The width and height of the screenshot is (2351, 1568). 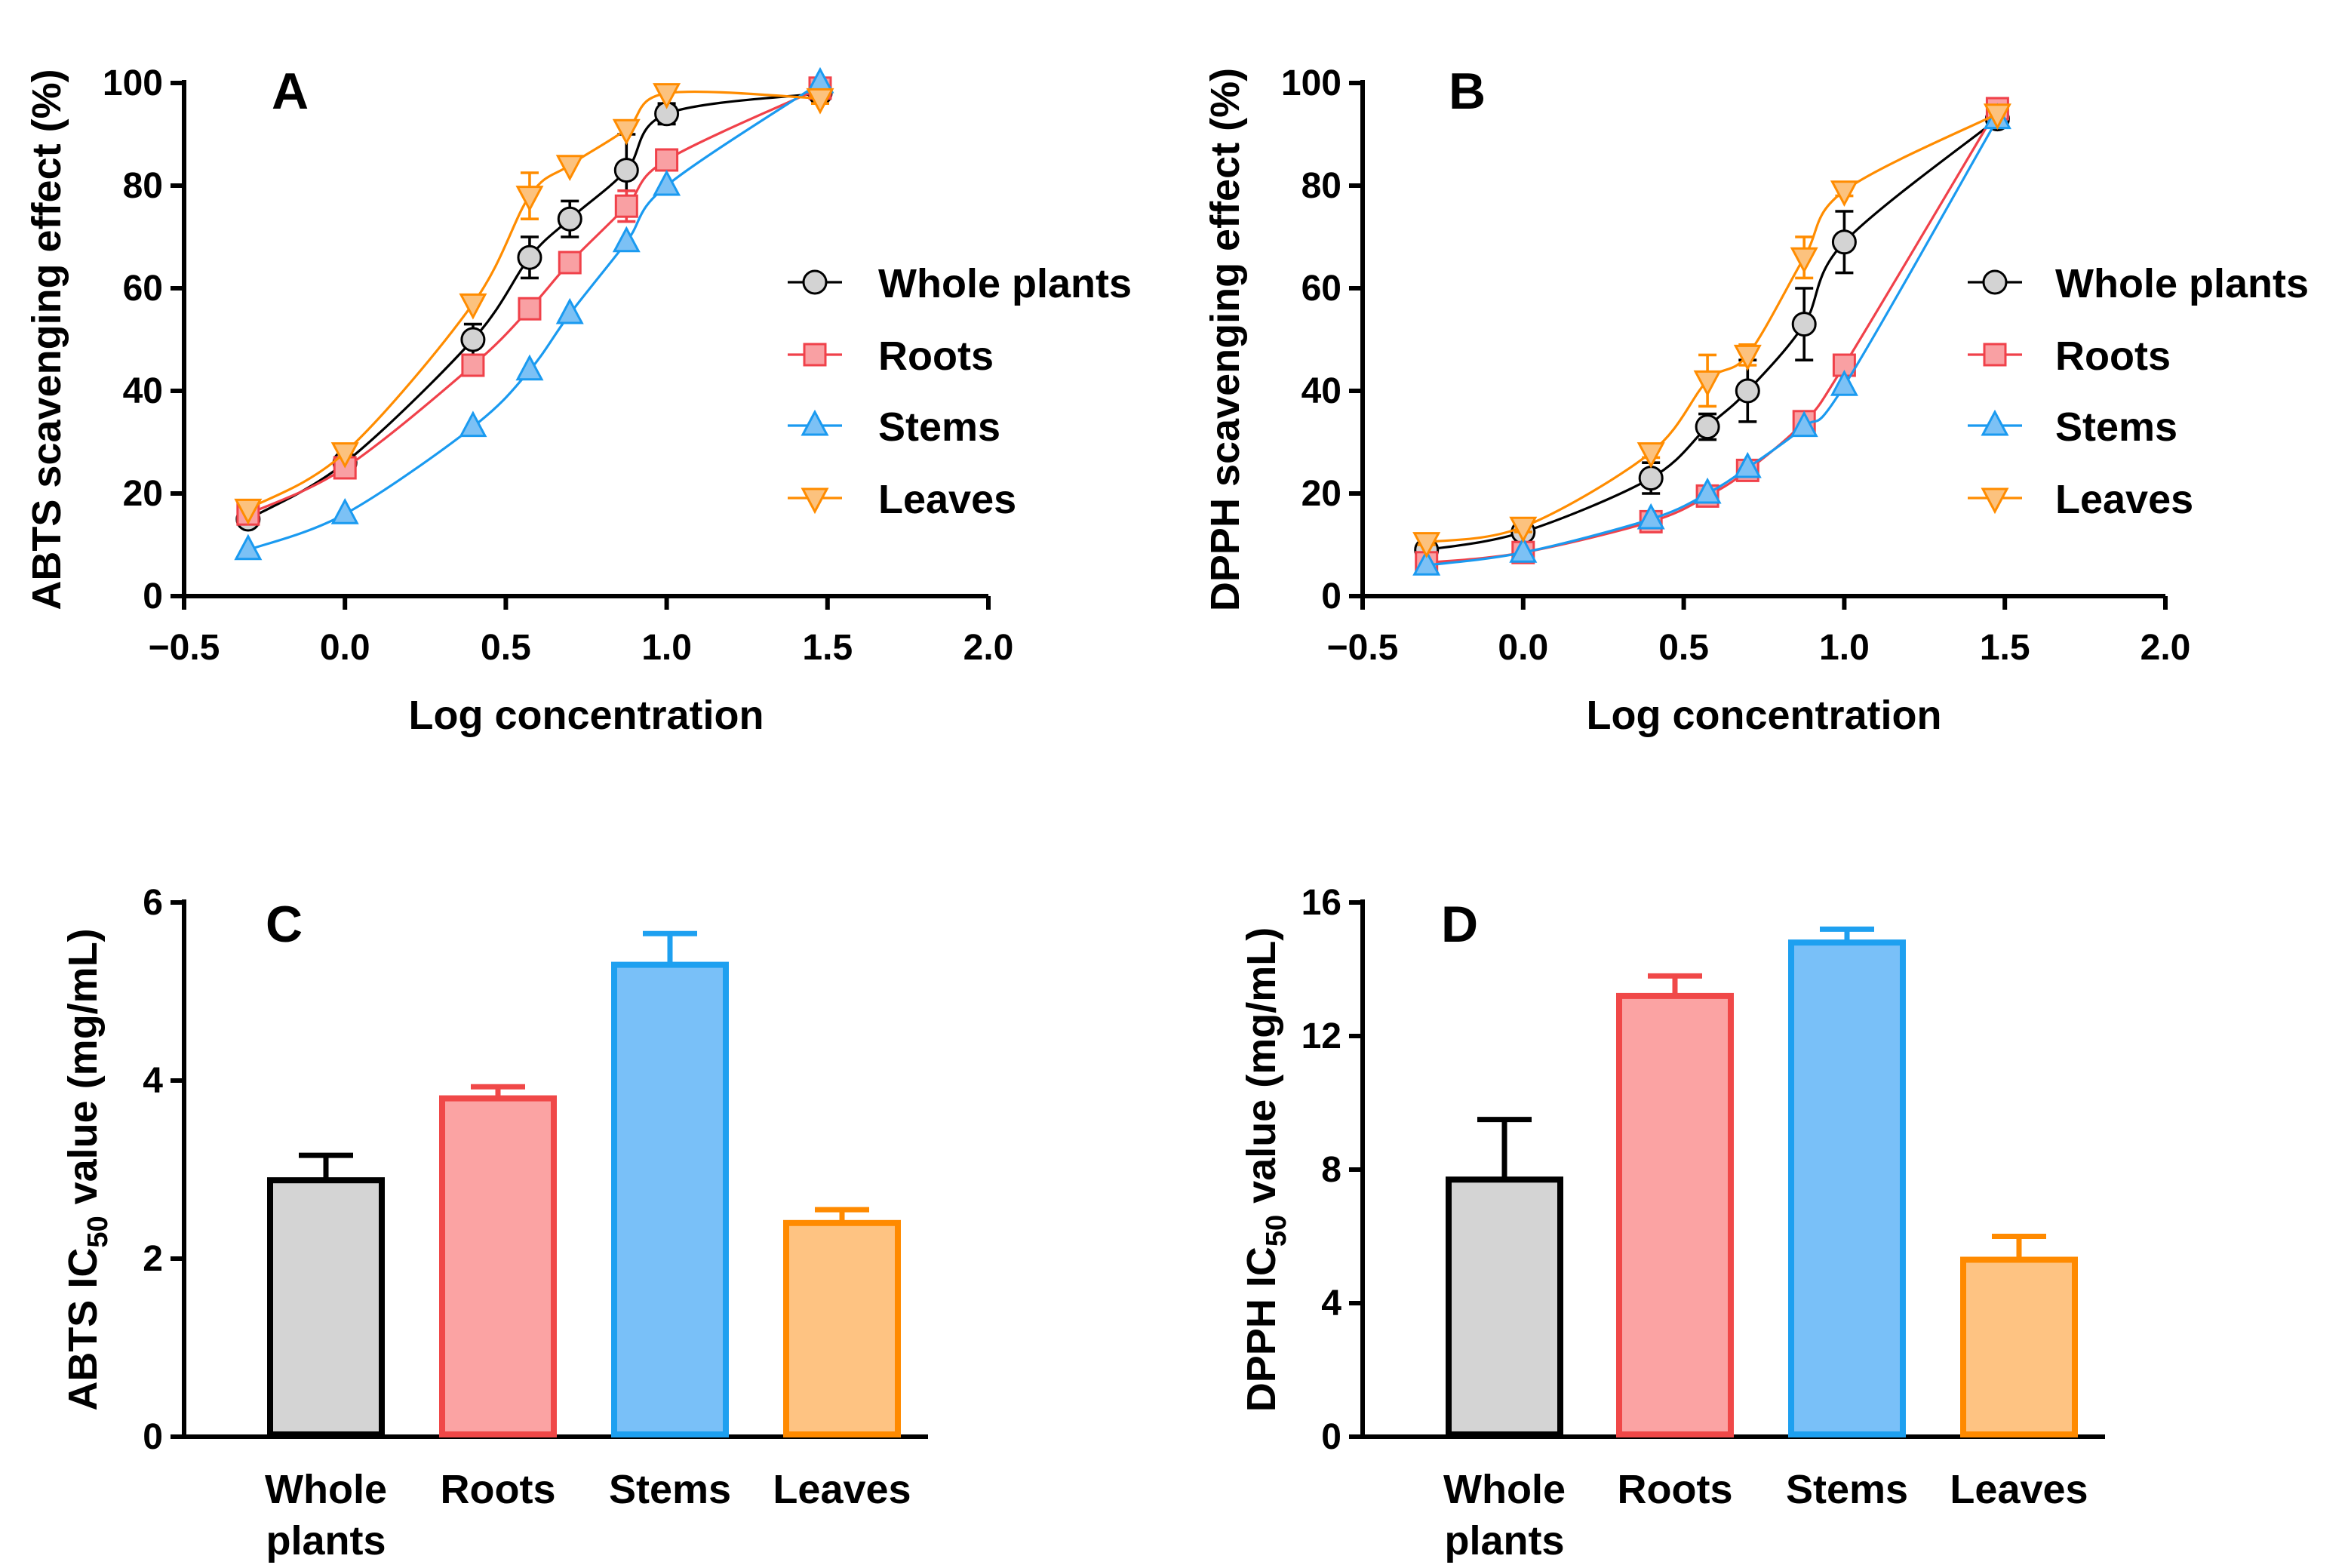 I want to click on y-tick-label: 0, so click(x=153, y=1437).